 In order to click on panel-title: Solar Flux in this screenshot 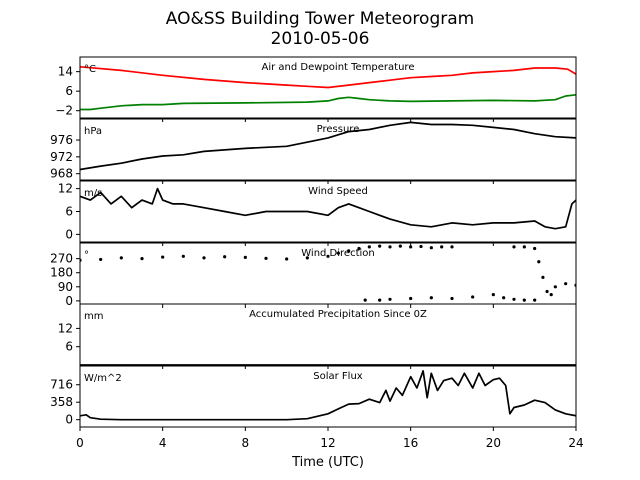, I will do `click(338, 376)`.